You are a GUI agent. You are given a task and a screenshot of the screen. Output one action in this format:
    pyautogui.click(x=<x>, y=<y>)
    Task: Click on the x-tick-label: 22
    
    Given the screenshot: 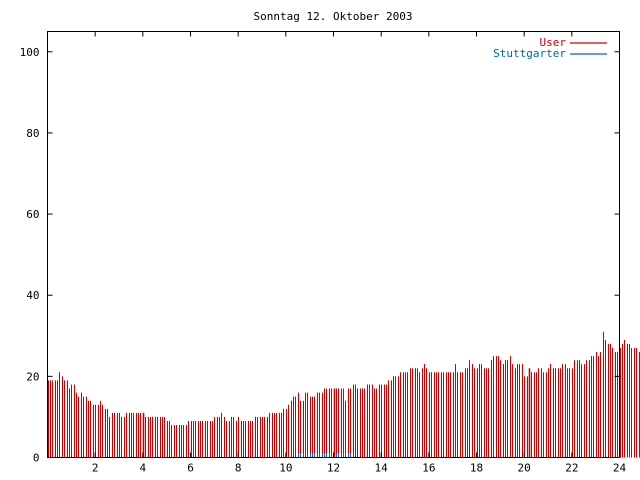 What is the action you would take?
    pyautogui.click(x=571, y=468)
    